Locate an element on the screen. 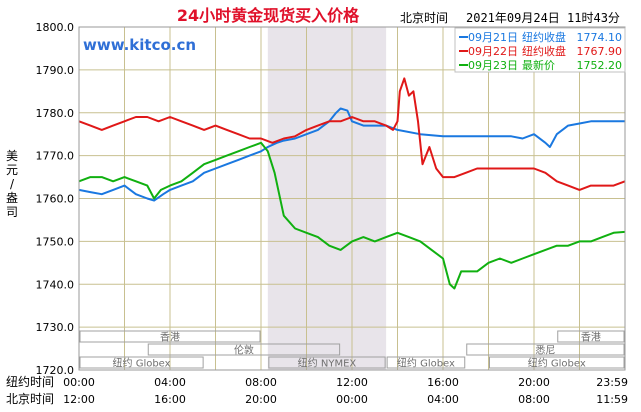  y-axis-label-char: 盎 is located at coordinates (12, 198).